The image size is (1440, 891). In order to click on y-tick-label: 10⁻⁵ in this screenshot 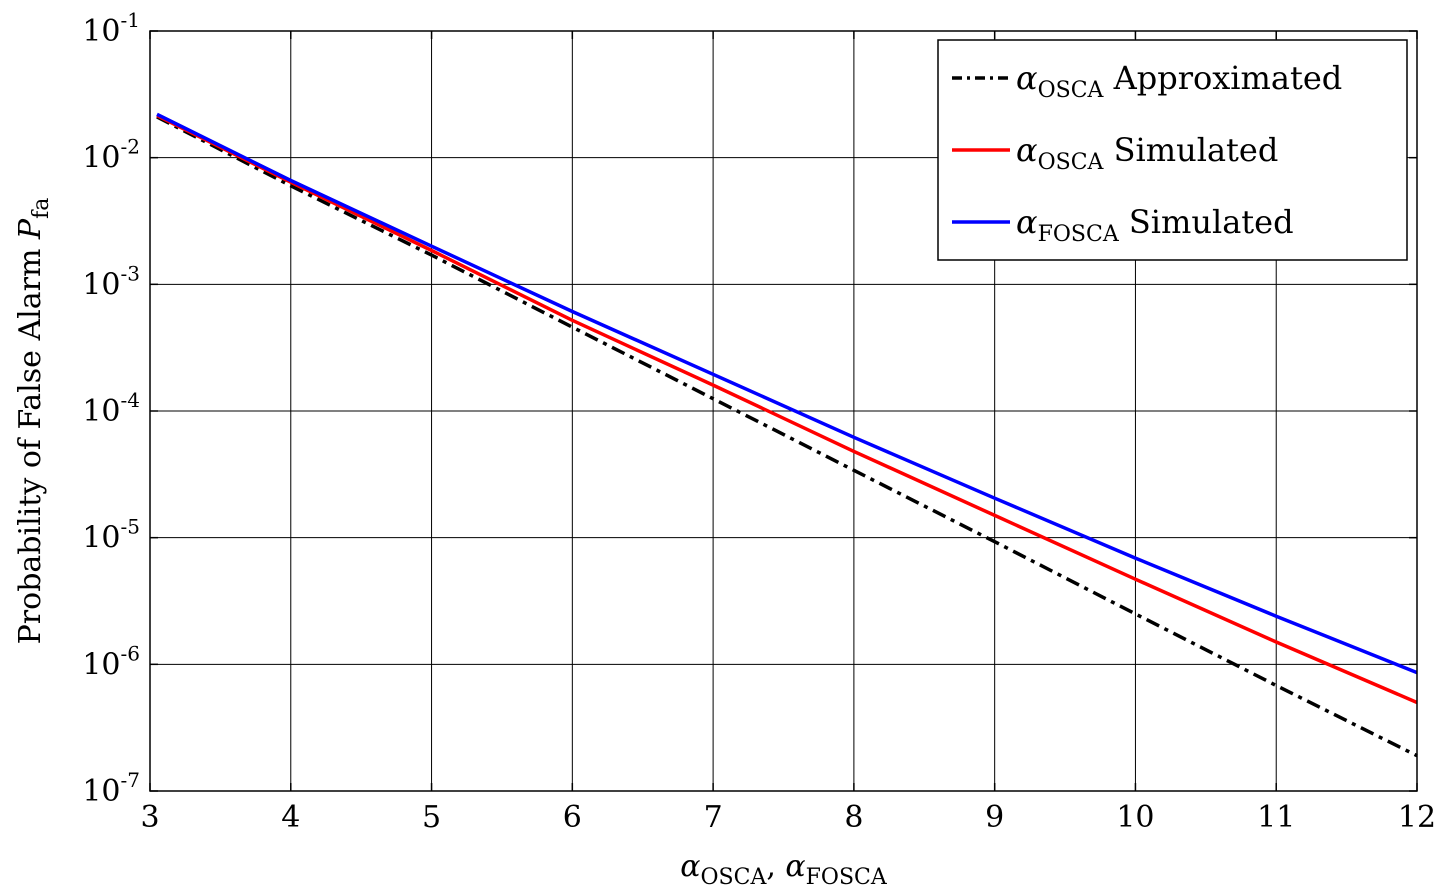, I will do `click(111, 535)`.